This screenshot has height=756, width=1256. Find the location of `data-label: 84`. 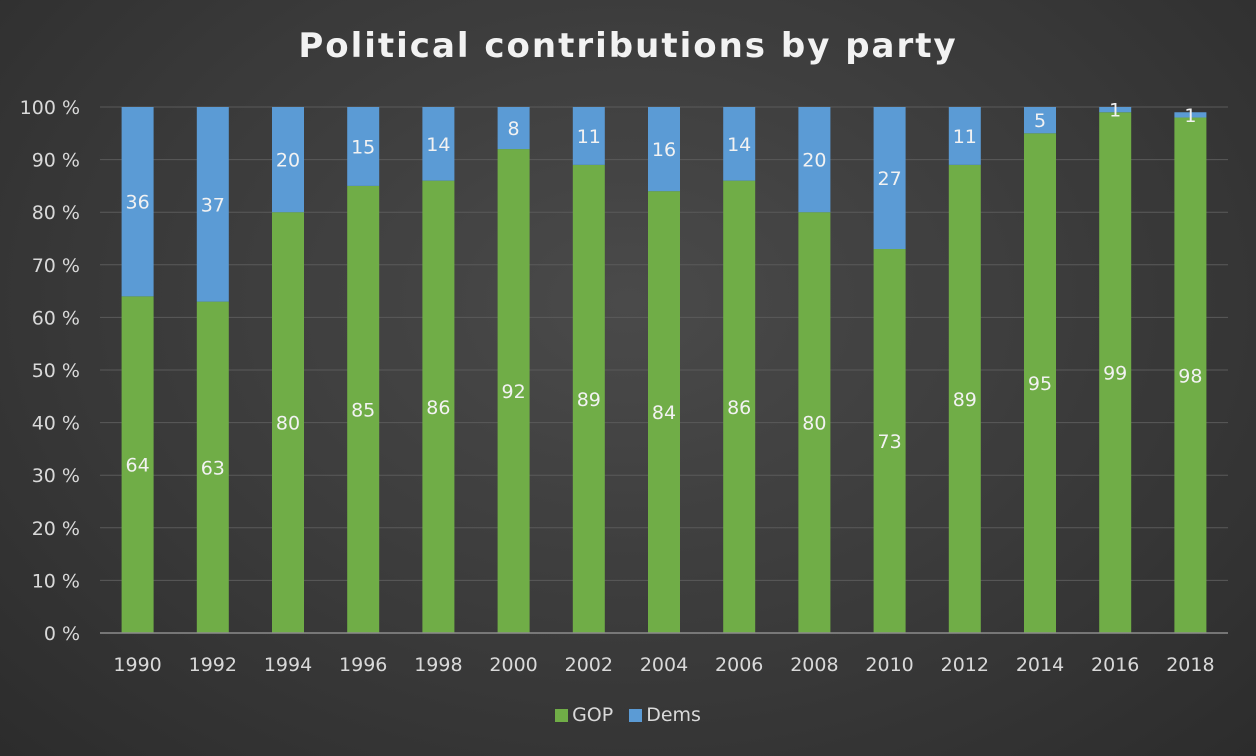

data-label: 84 is located at coordinates (664, 413).